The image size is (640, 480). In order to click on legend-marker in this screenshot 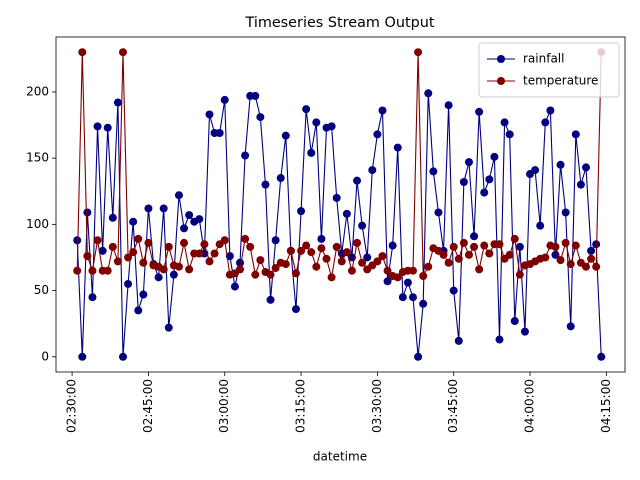, I will do `click(501, 81)`.